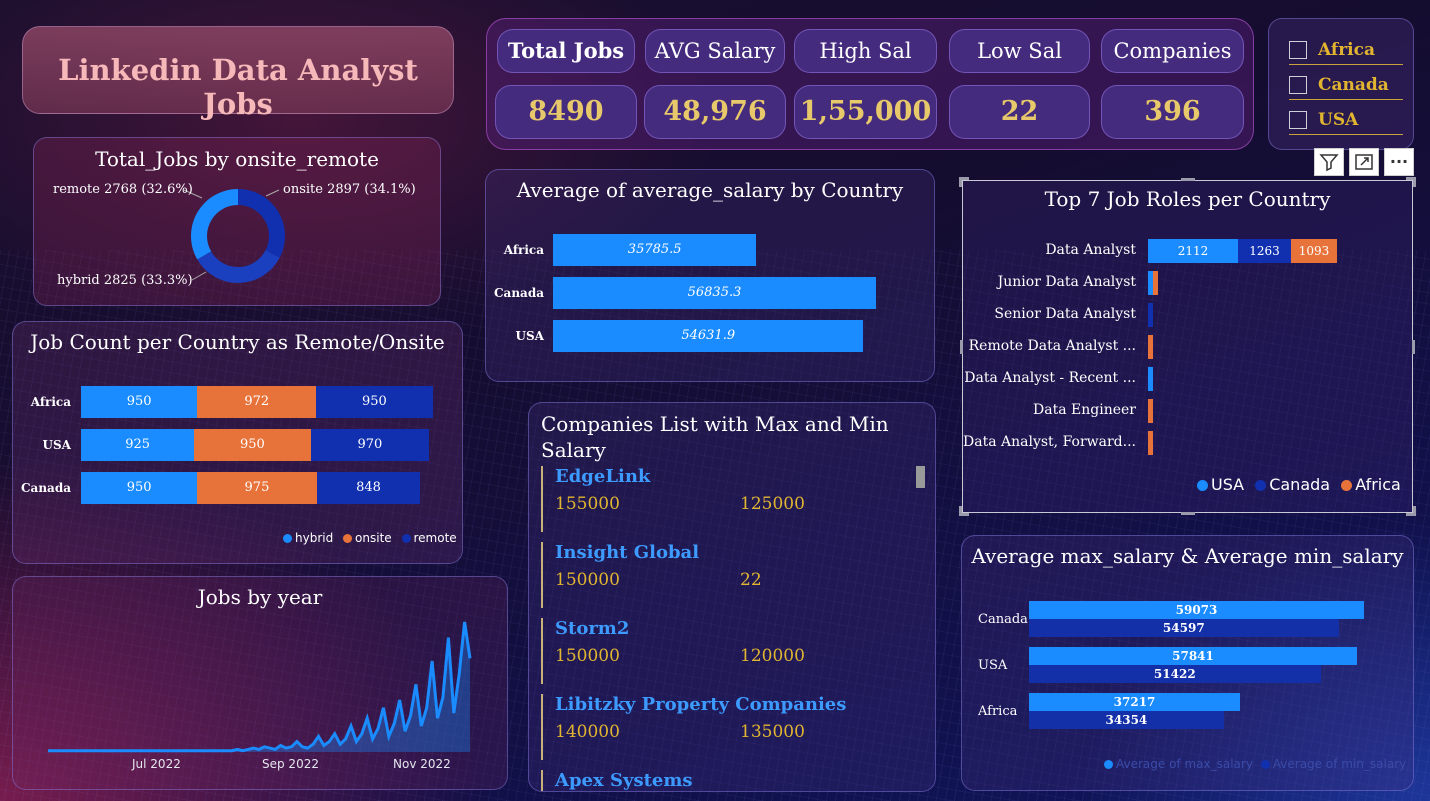  Describe the element at coordinates (257, 402) in the screenshot. I see `bar-onsite-africa: 972` at that location.